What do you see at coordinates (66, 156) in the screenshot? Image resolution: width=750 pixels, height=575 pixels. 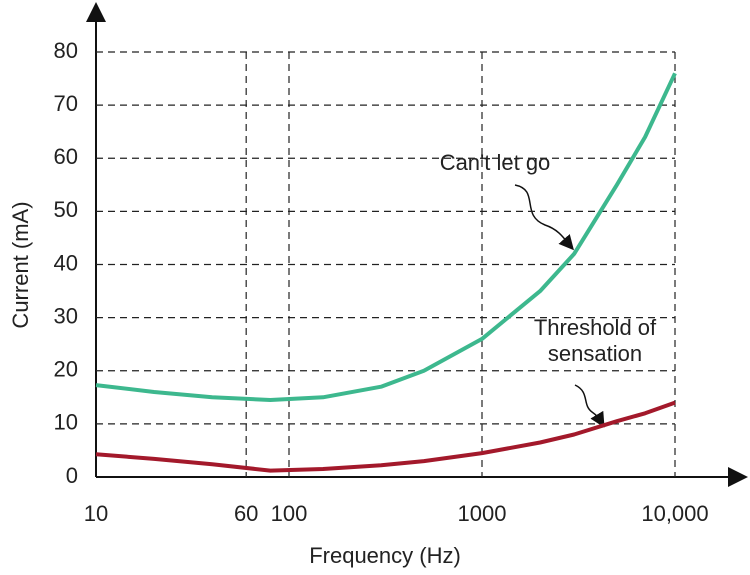 I see `y-tick-label: 60` at bounding box center [66, 156].